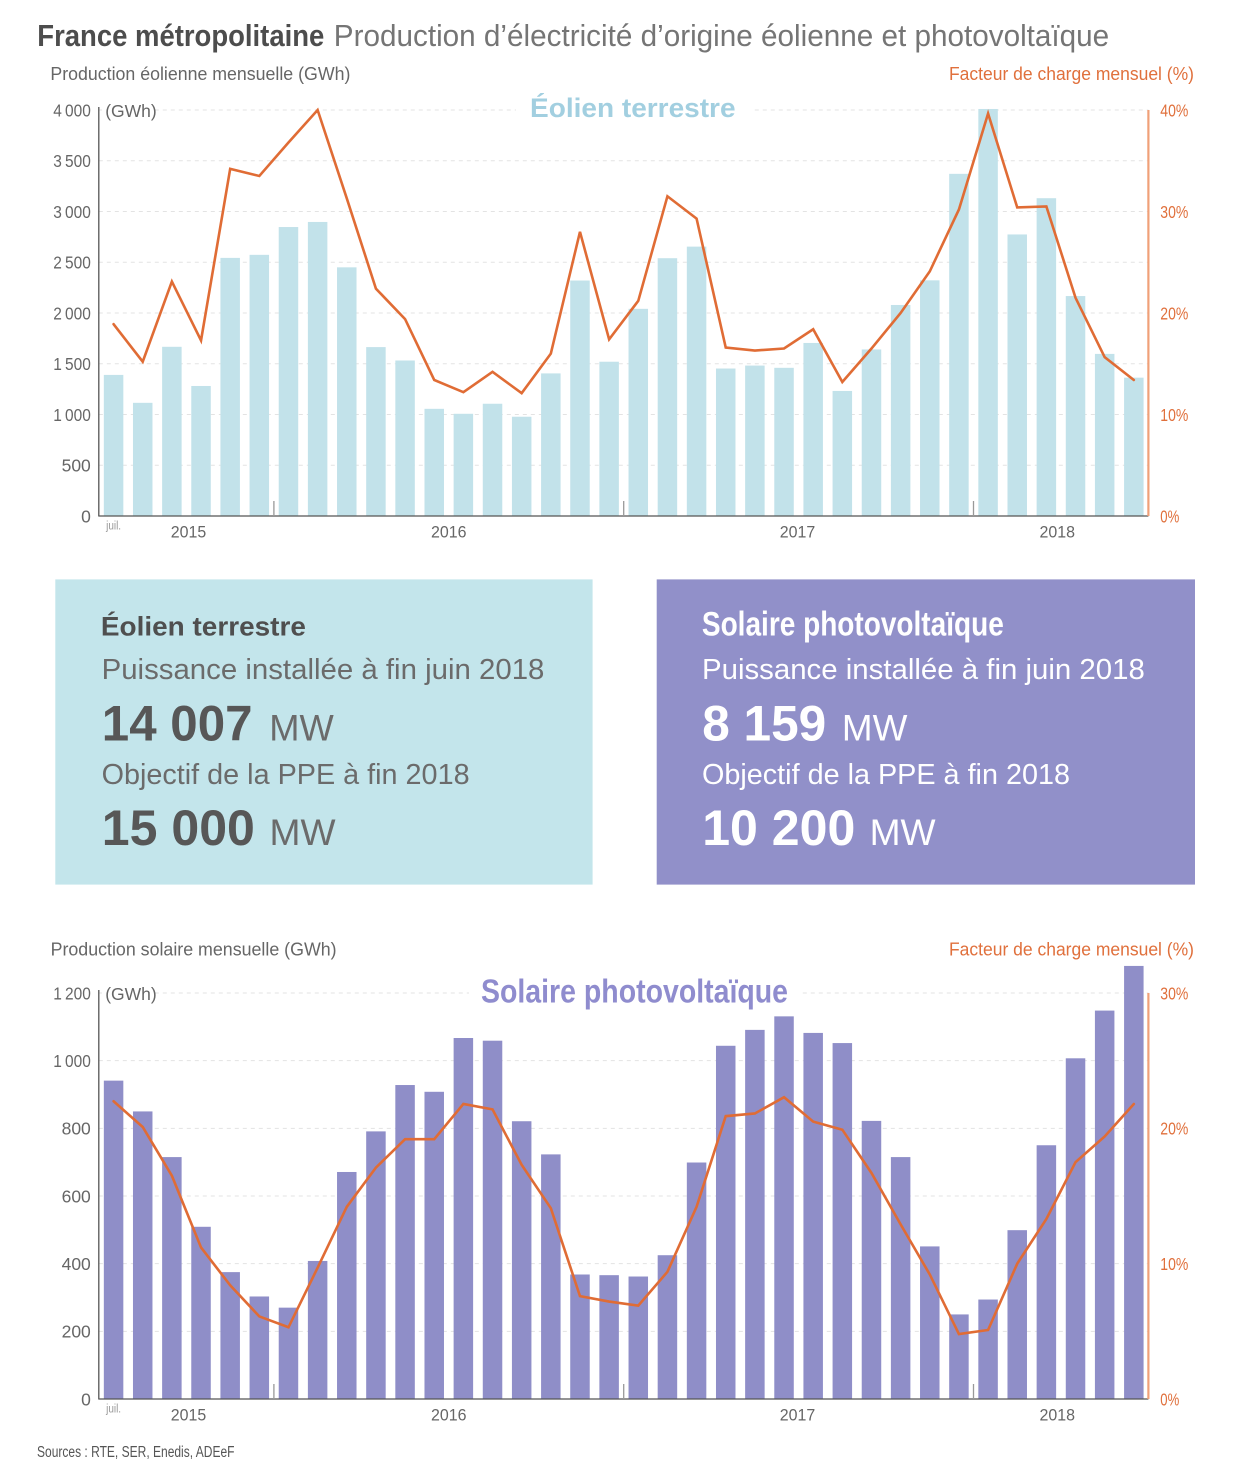 The height and width of the screenshot is (1479, 1254). What do you see at coordinates (72, 263) in the screenshot?
I see `svg-text: 2 500` at bounding box center [72, 263].